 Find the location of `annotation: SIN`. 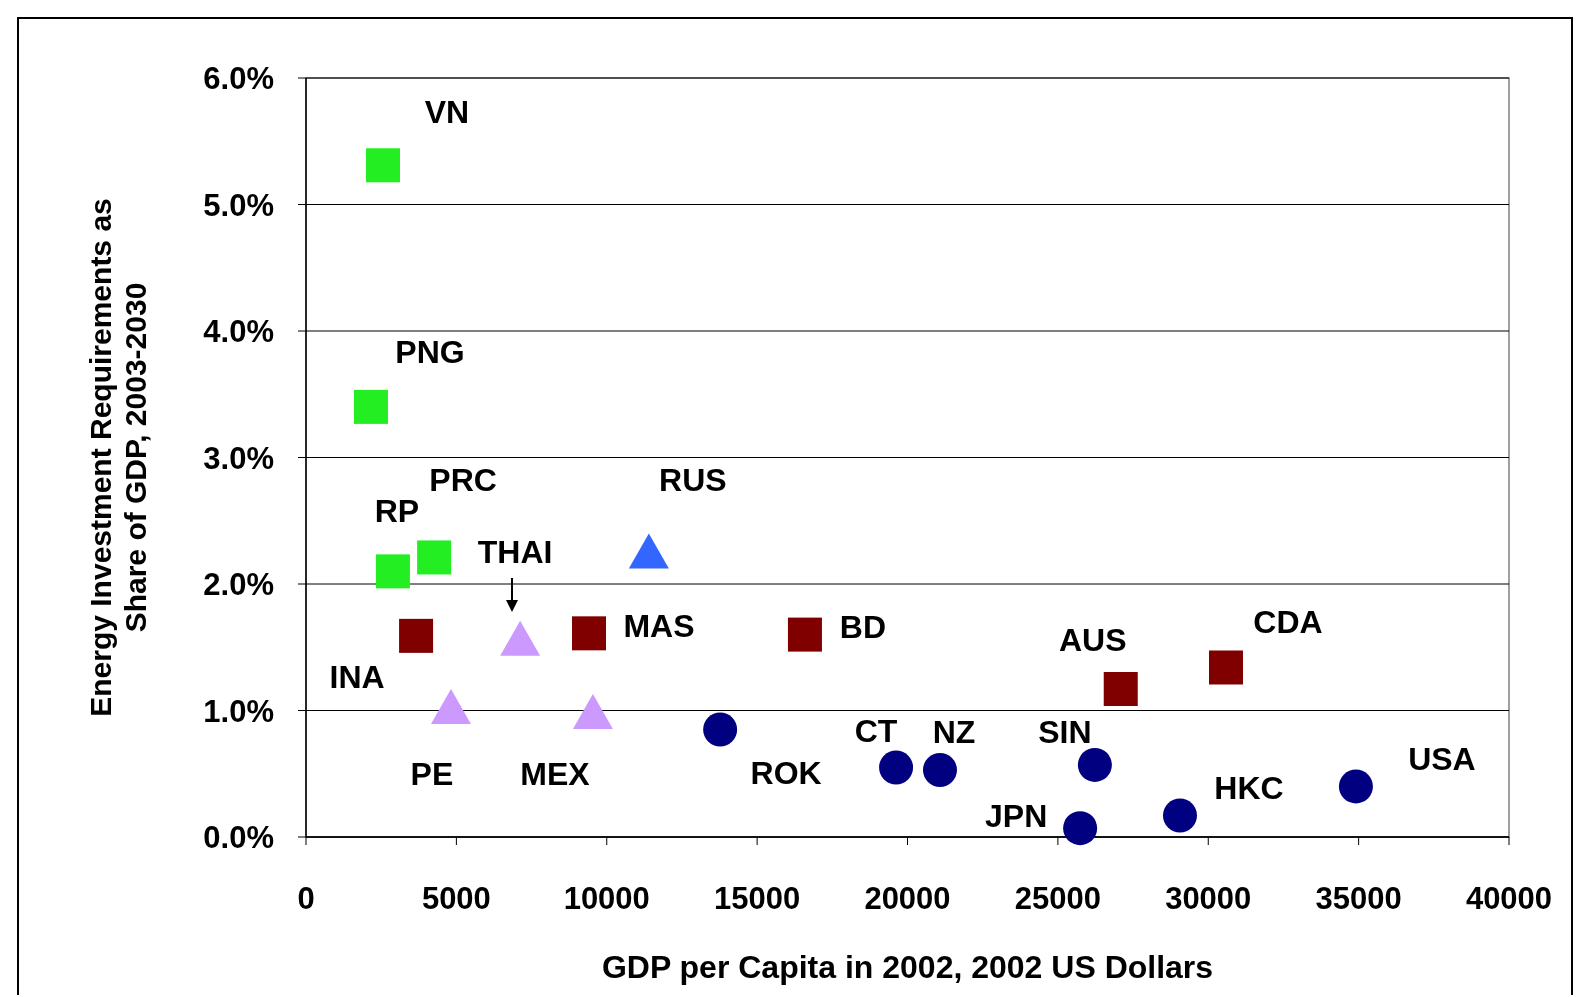

annotation: SIN is located at coordinates (1065, 731).